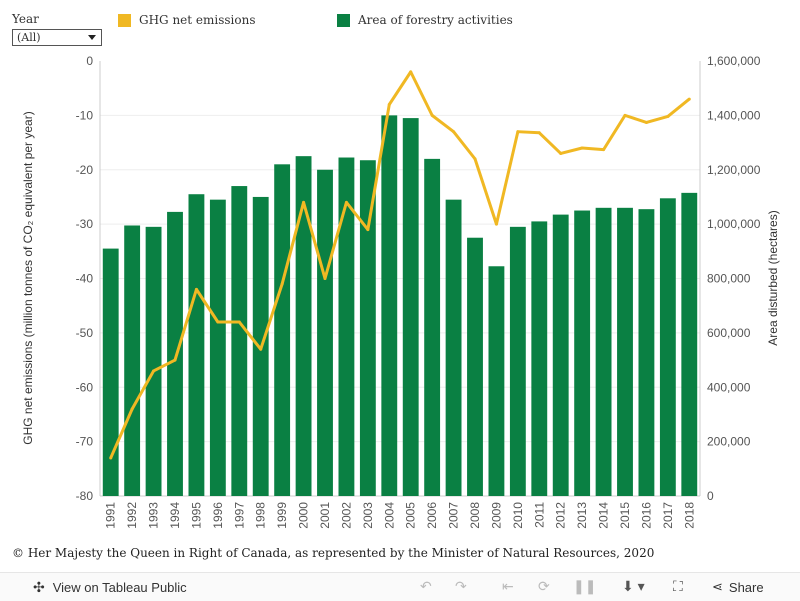  I want to click on bar-2004, so click(389, 305).